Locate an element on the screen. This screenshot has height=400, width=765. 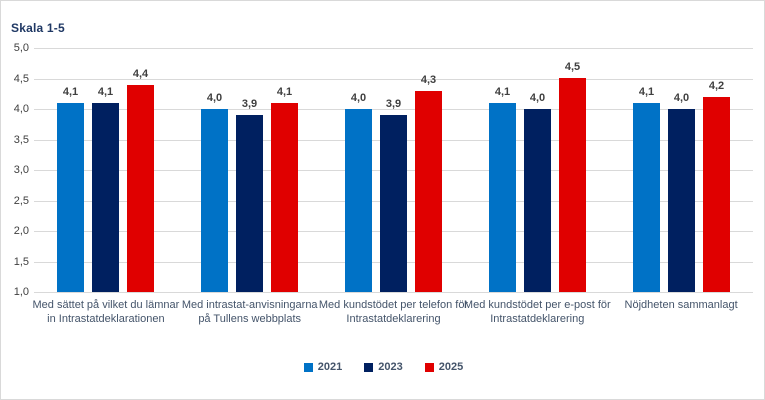
legend-label: 2025 is located at coordinates (451, 367).